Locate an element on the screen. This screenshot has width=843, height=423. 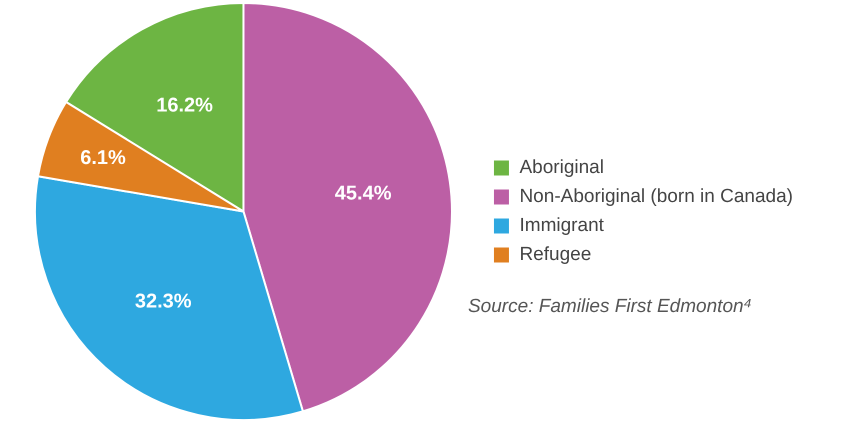
legend-label: Refugee is located at coordinates (555, 255).